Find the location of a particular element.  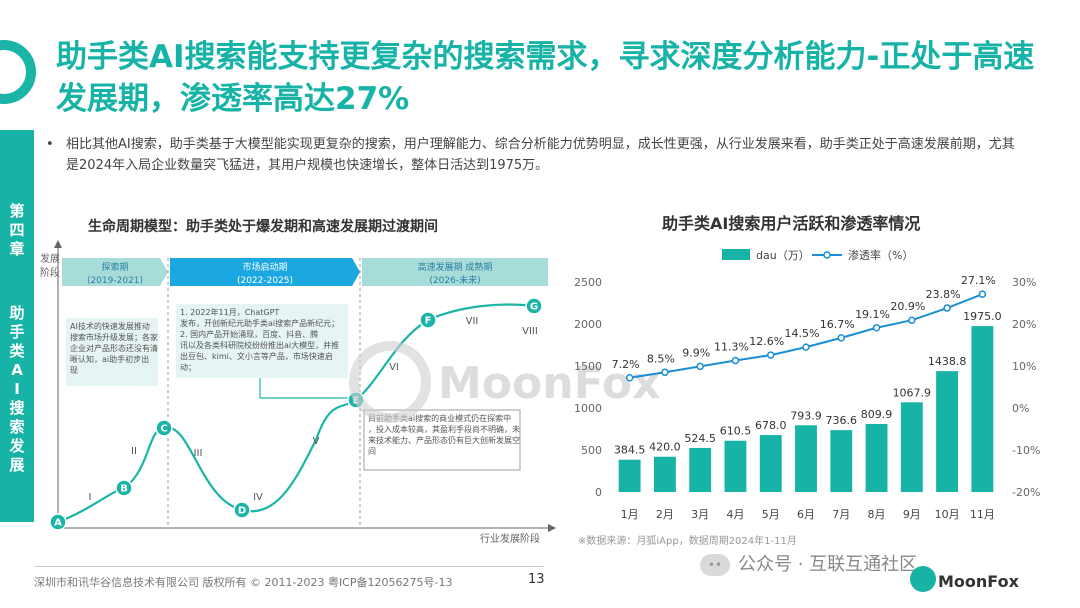

y-right-tick-5: 30% is located at coordinates (1024, 282).